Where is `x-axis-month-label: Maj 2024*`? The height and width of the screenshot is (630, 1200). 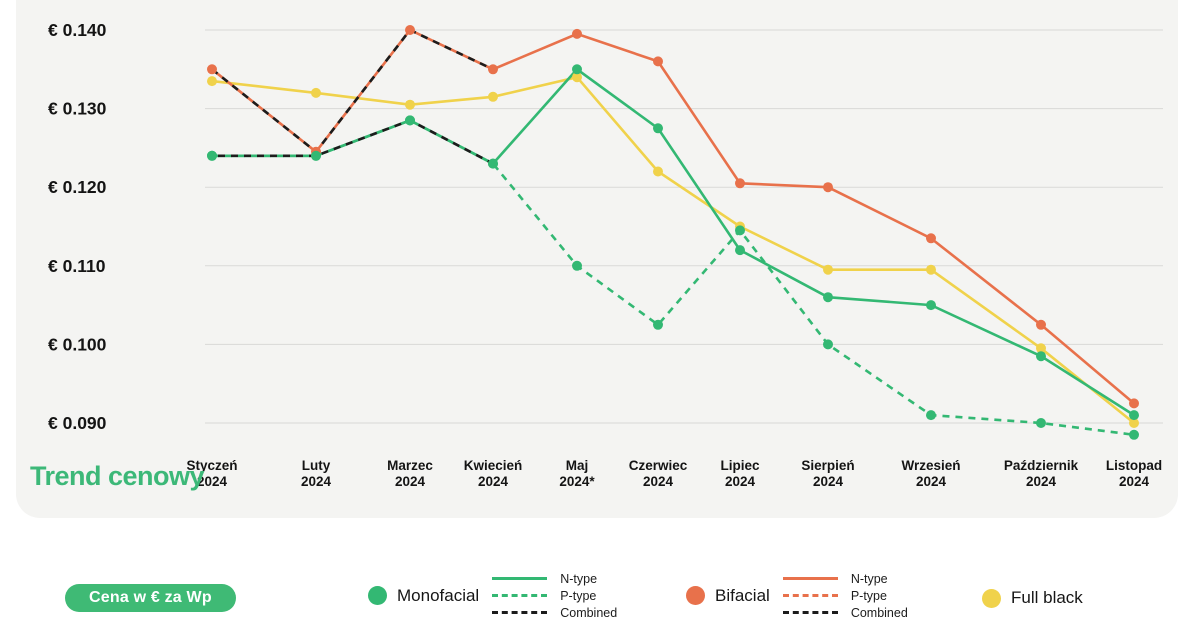
x-axis-month-label: Maj 2024* is located at coordinates (577, 473).